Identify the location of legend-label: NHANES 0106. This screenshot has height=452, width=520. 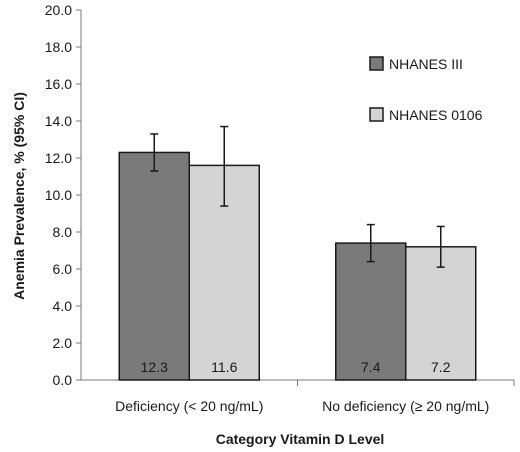
(436, 115).